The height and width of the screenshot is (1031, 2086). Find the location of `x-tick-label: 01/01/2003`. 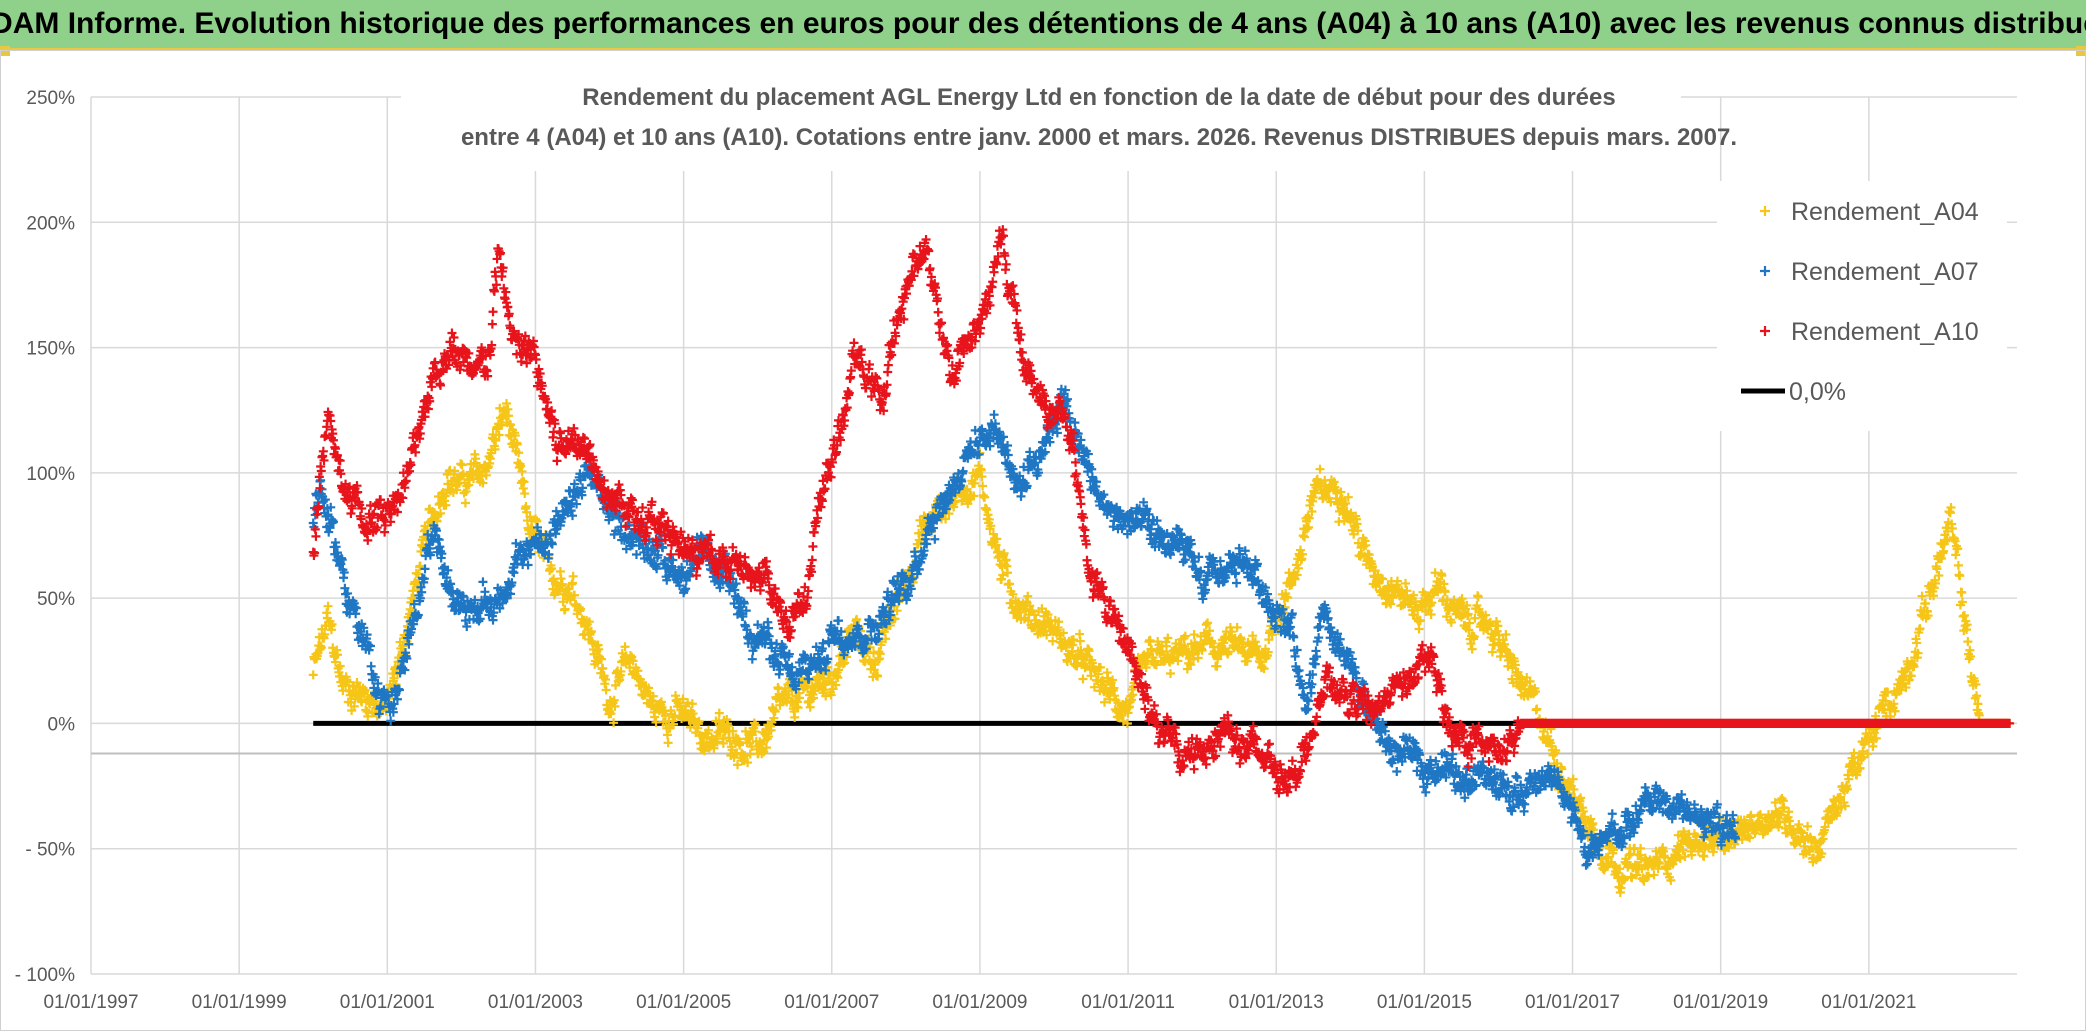

x-tick-label: 01/01/2003 is located at coordinates (535, 1002).